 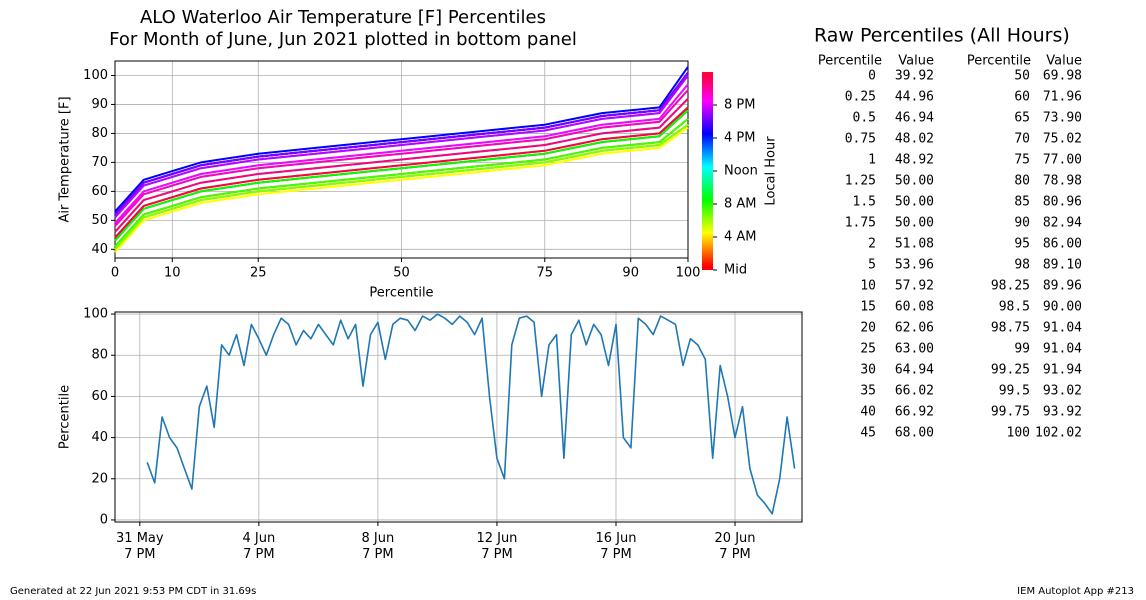 I want to click on table-cell: 85, so click(x=1022, y=202).